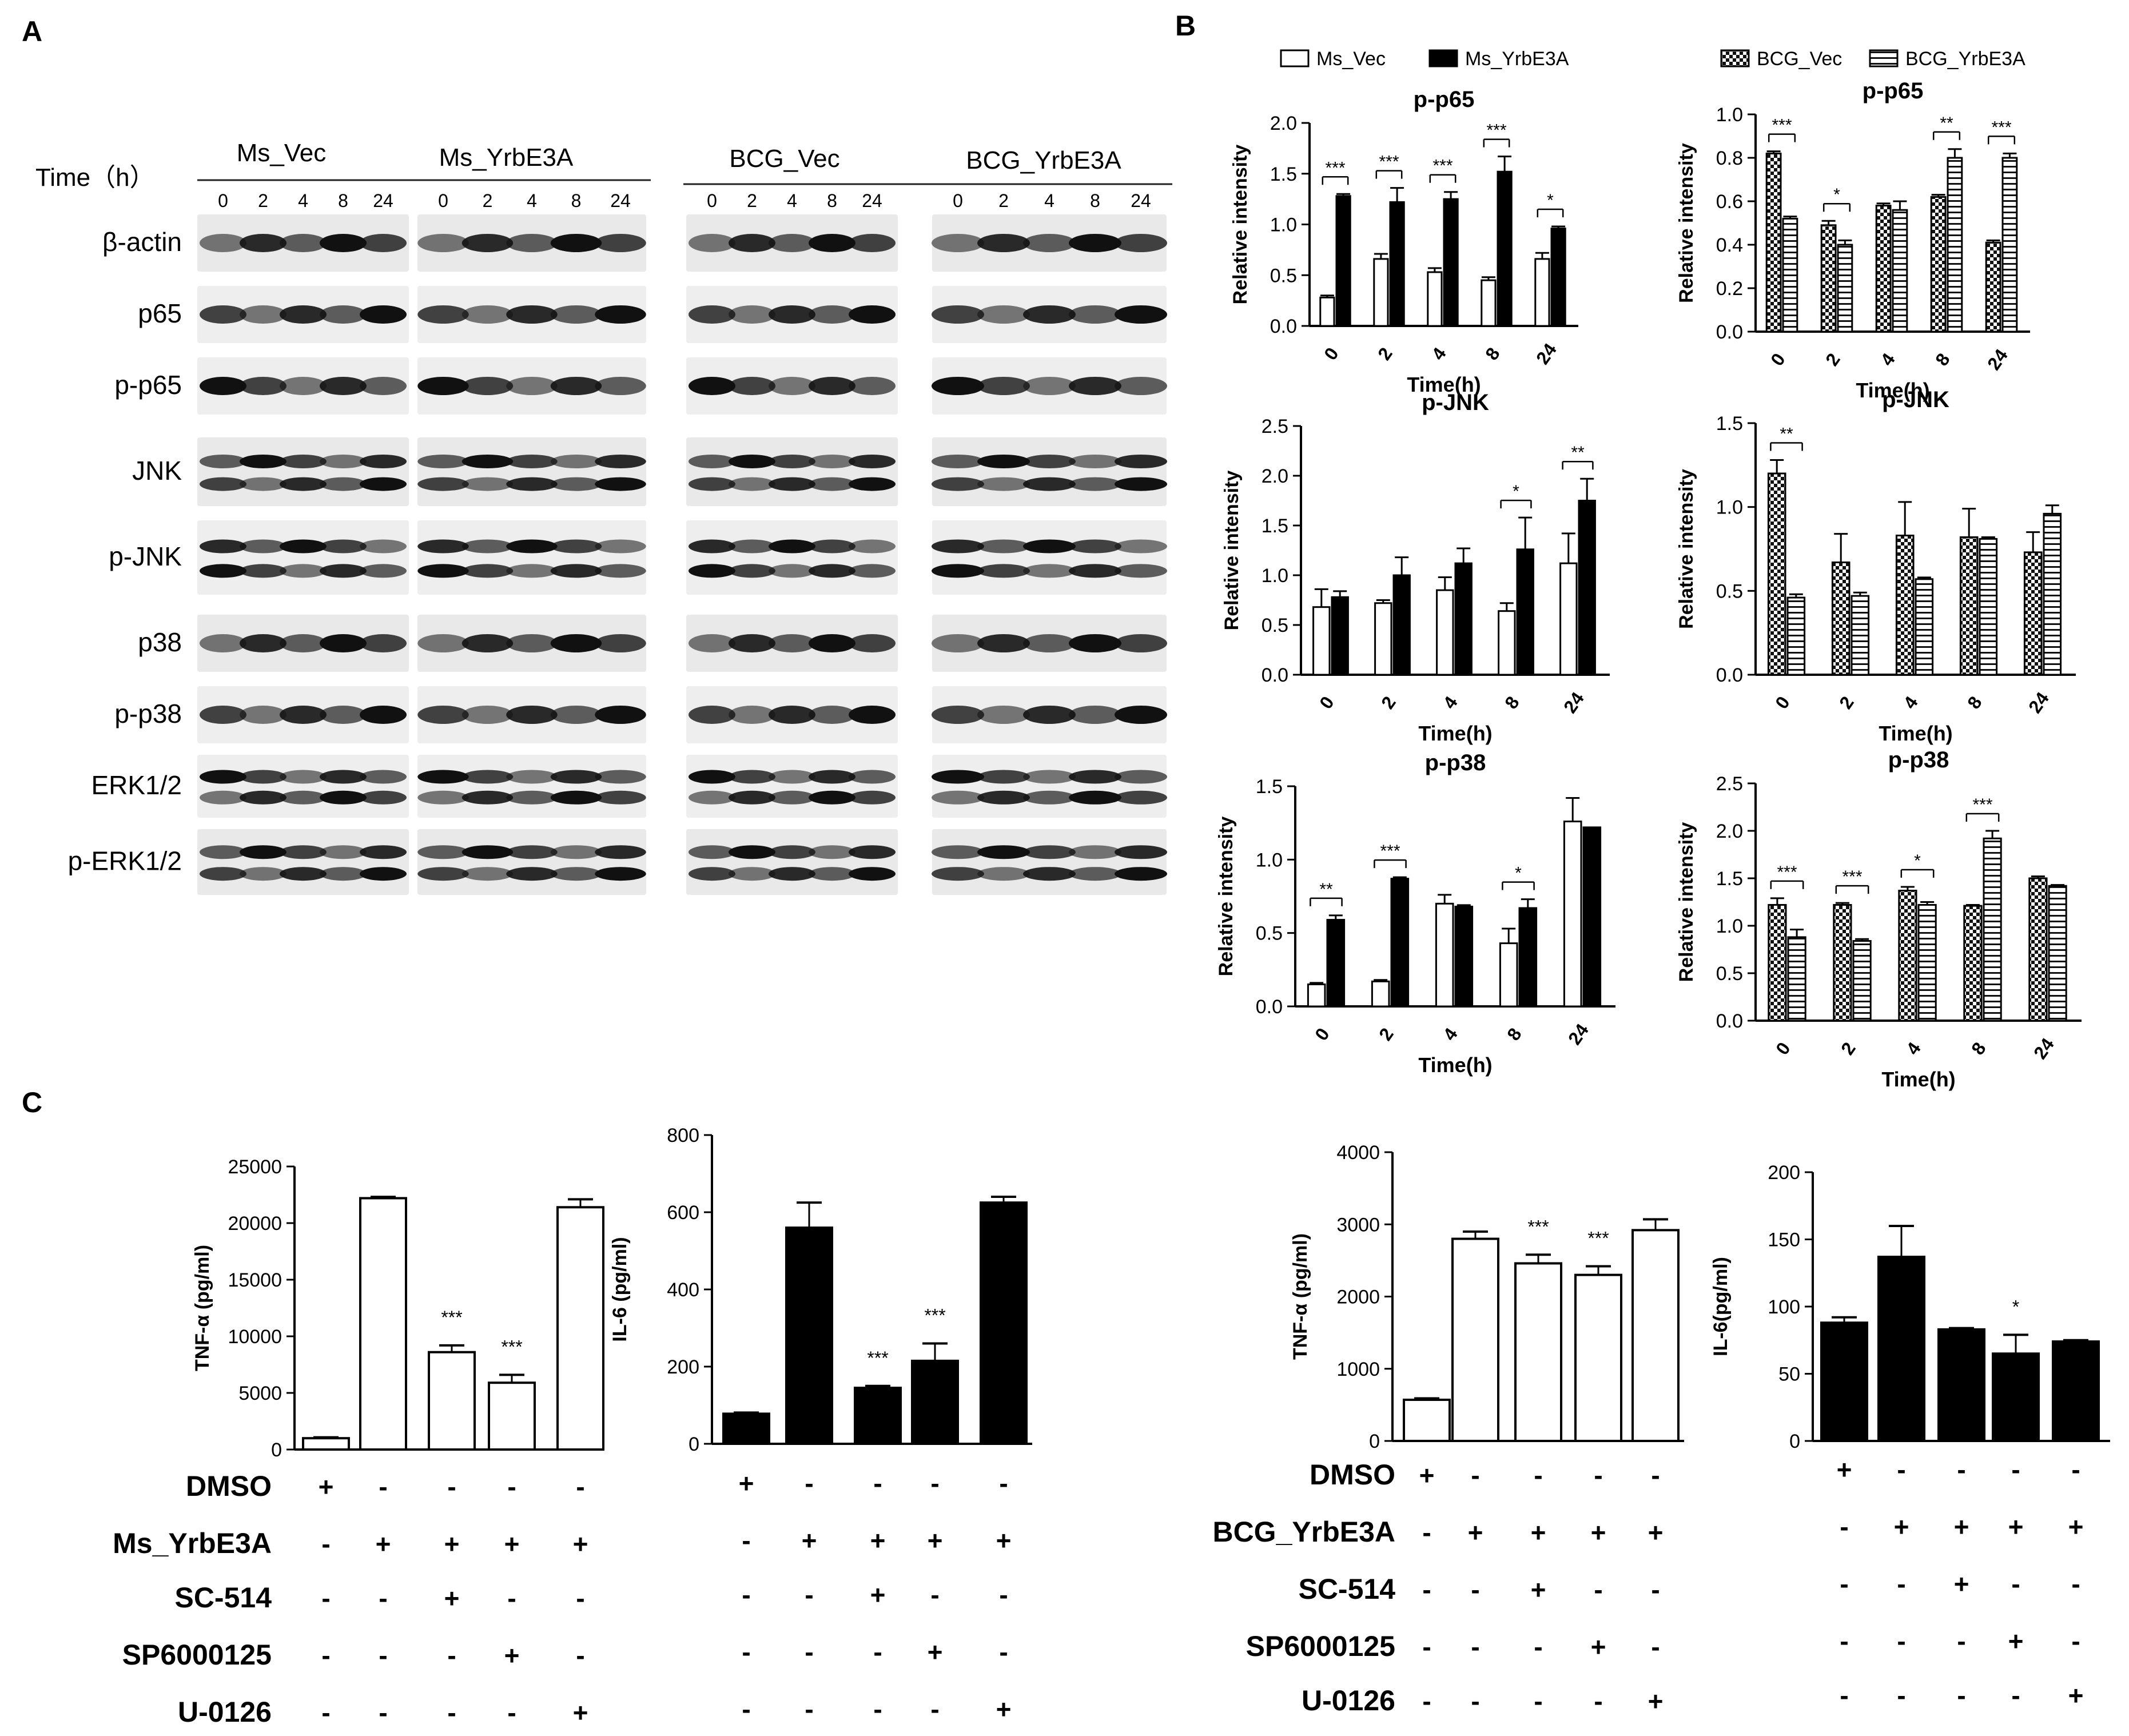 The width and height of the screenshot is (2129, 1736). What do you see at coordinates (1275, 426) in the screenshot?
I see `y-tick-label: 2.5` at bounding box center [1275, 426].